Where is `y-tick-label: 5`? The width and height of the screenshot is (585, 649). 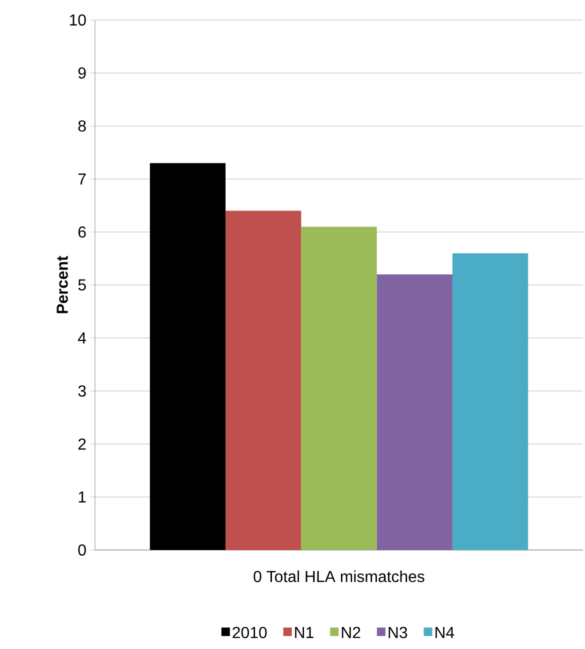 y-tick-label: 5 is located at coordinates (82, 285).